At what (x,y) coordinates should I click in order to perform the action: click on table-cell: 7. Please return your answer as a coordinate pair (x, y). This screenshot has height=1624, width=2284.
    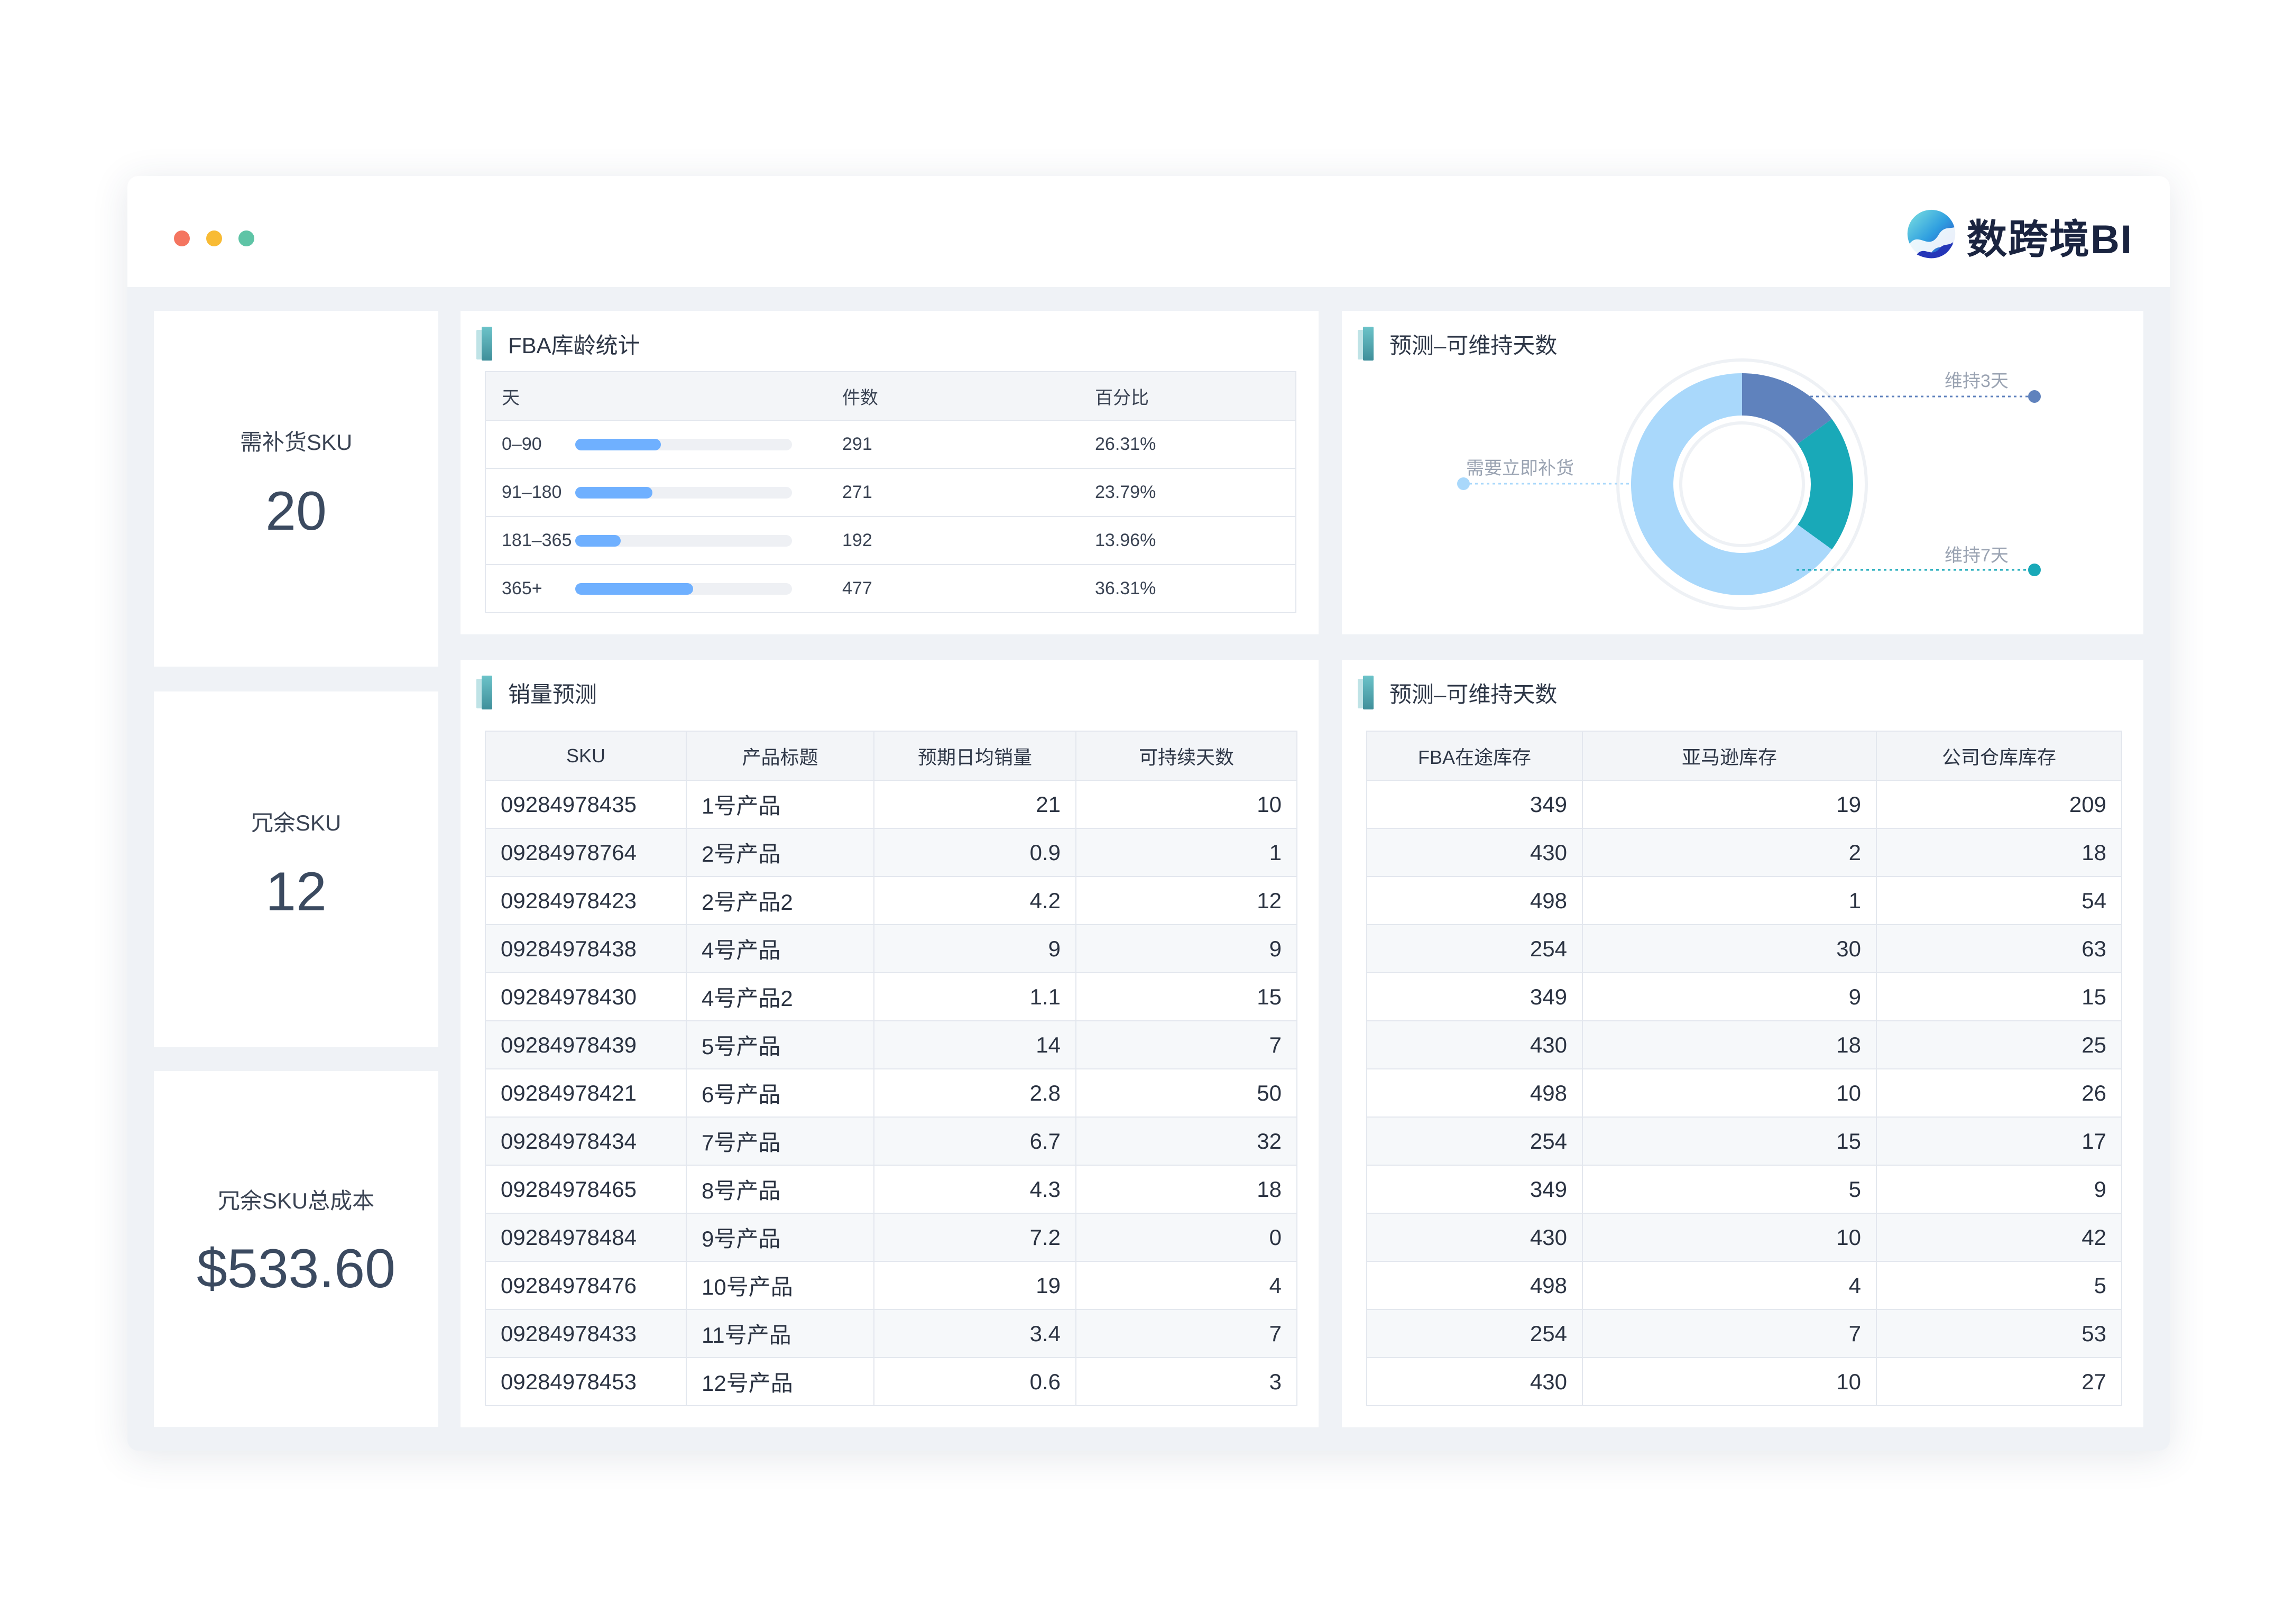
    Looking at the image, I should click on (1186, 1333).